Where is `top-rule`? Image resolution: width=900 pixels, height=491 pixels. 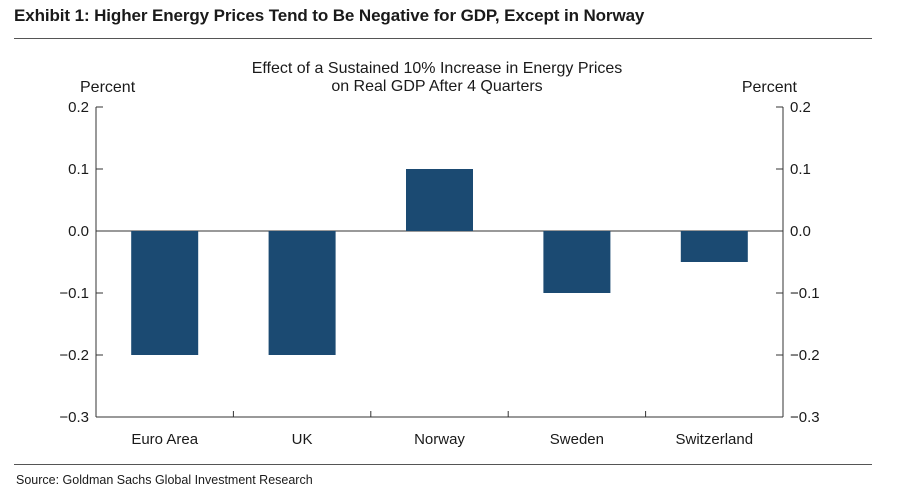 top-rule is located at coordinates (443, 38).